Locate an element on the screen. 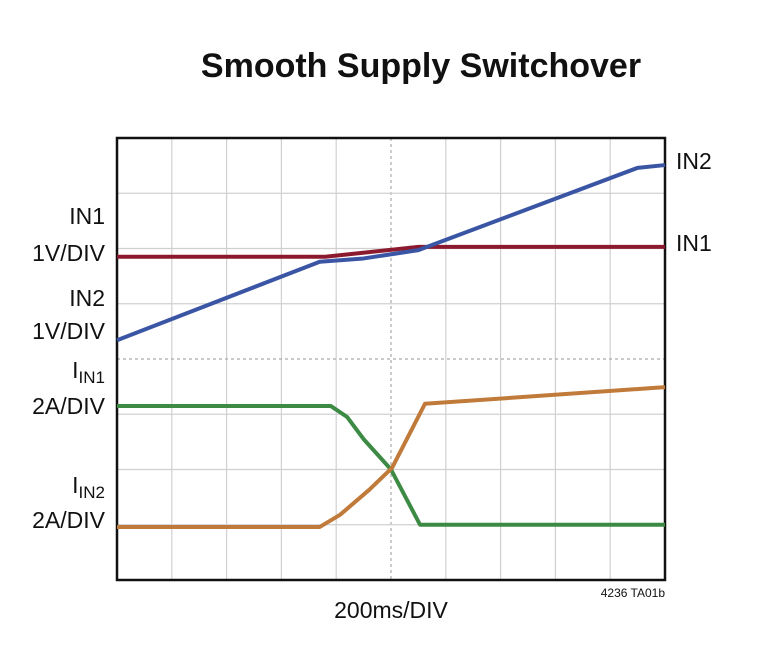 This screenshot has width=767, height=660. trace-name-subscript: IN1 is located at coordinates (92, 377).